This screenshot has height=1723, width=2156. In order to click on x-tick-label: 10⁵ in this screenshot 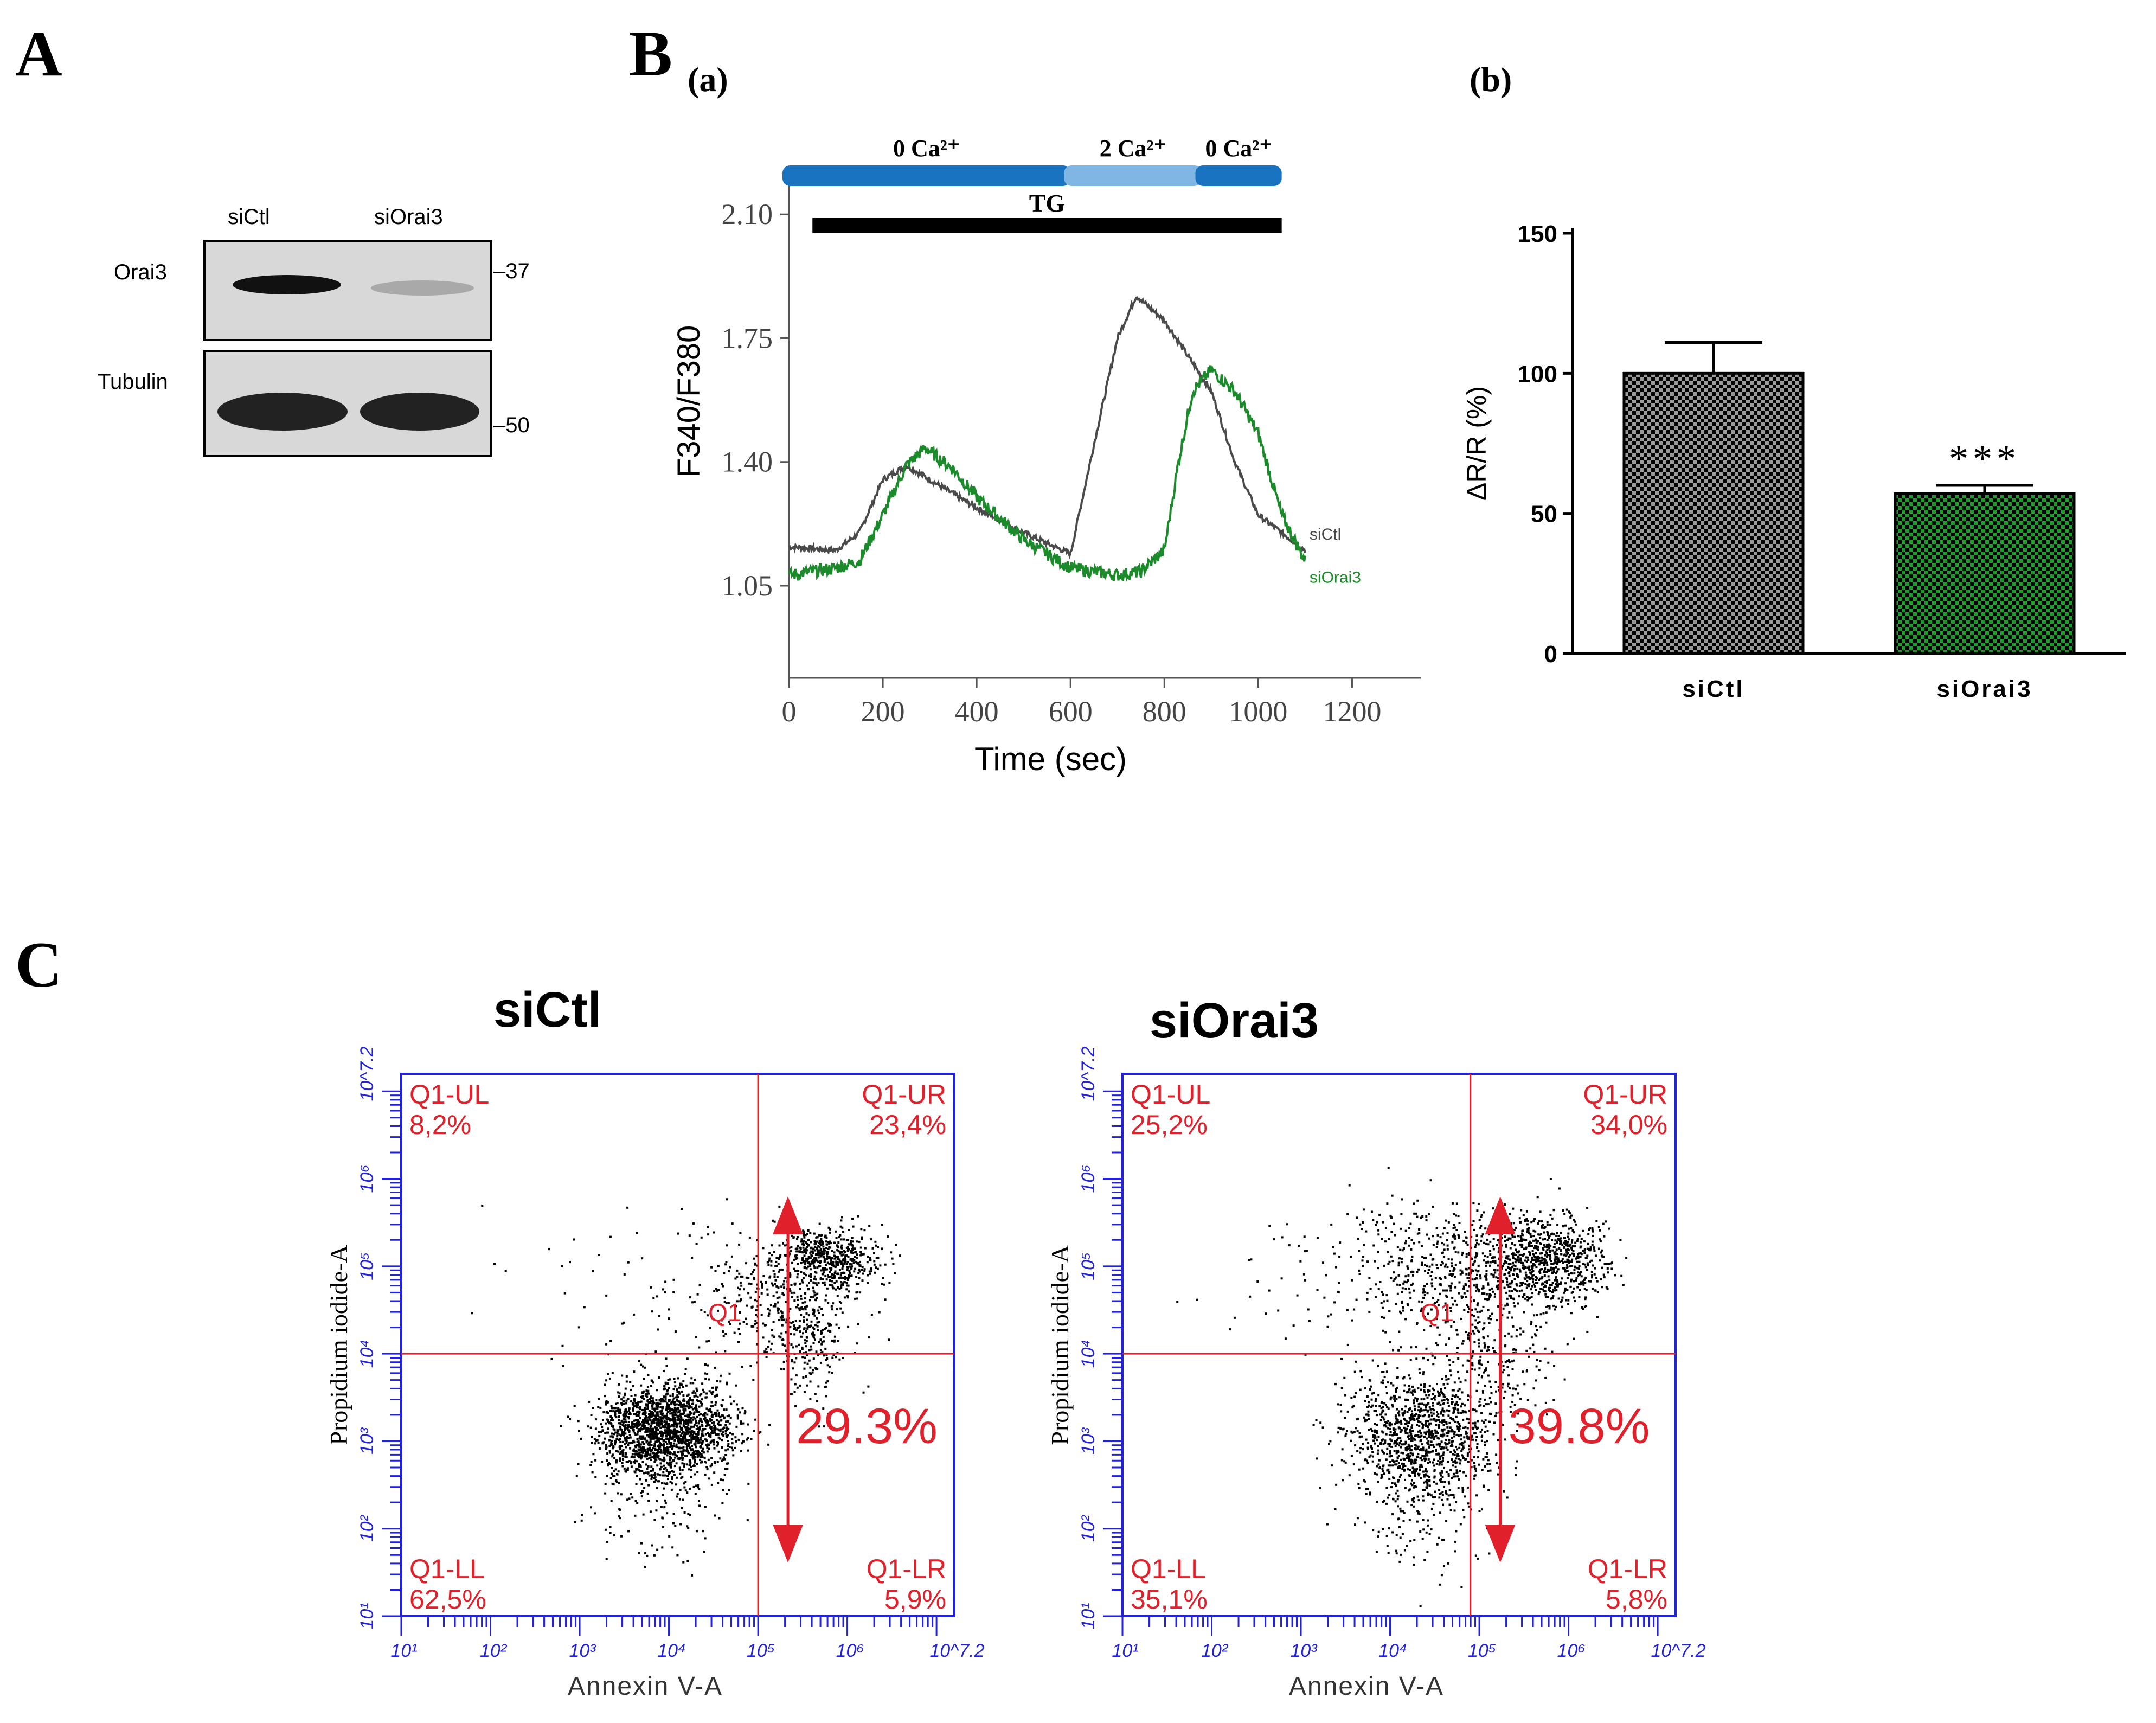, I will do `click(1482, 1651)`.